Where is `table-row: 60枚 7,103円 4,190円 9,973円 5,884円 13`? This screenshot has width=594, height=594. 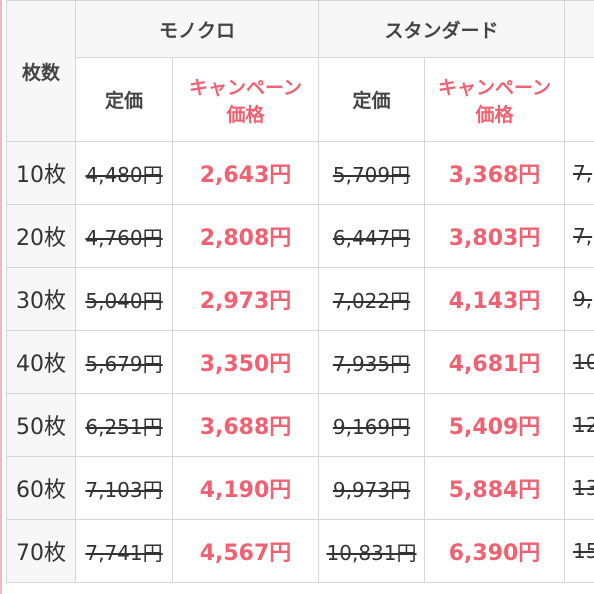 table-row: 60枚 7,103円 4,190円 9,973円 5,884円 13 is located at coordinates (300, 488).